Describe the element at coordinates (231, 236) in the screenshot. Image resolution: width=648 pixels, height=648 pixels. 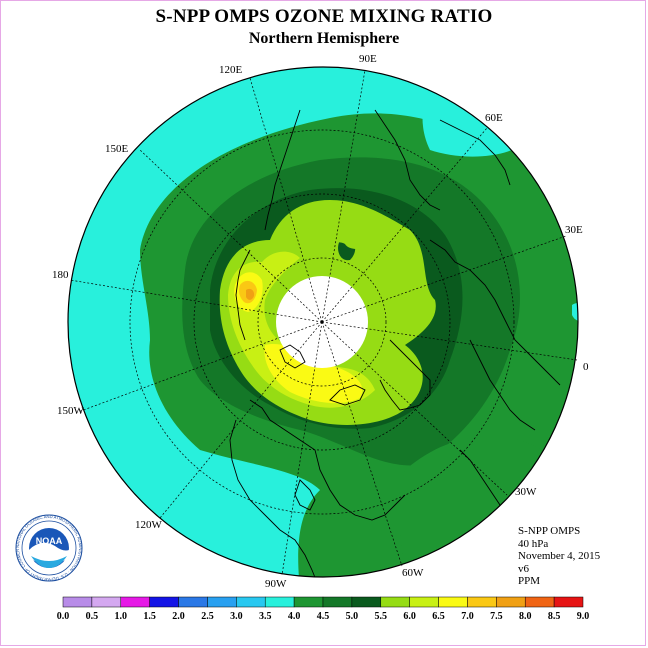
I see `meridian-150e` at that location.